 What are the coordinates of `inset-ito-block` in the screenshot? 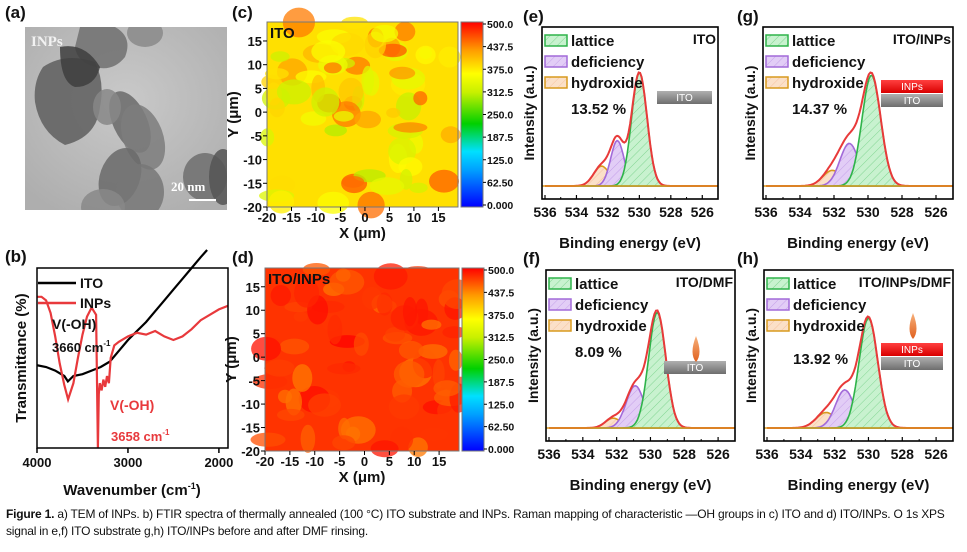 It's located at (684, 97).